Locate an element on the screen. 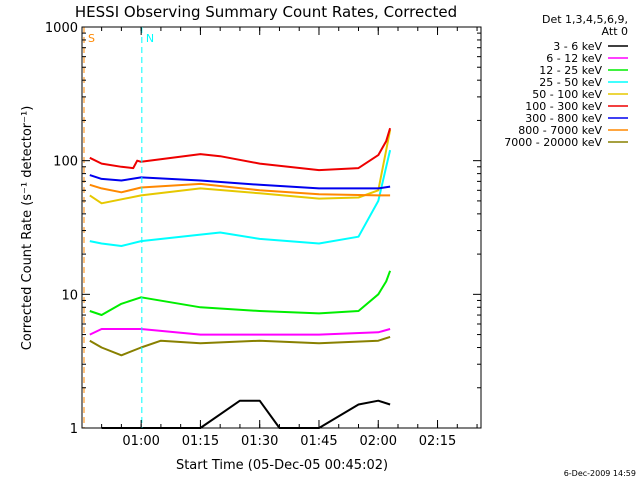 Image resolution: width=640 pixels, height=480 pixels. x-tick-label: 02:15 is located at coordinates (437, 441).